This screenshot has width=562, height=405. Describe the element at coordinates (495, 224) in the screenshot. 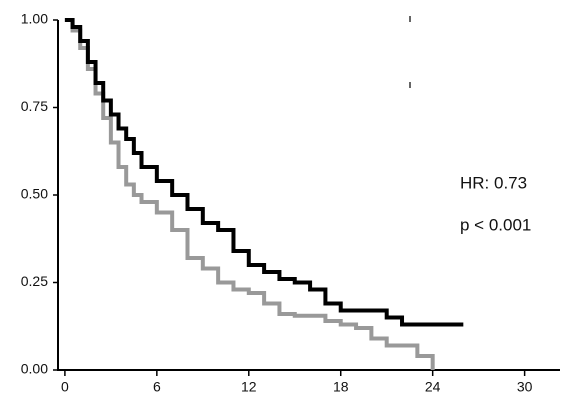

I see `annotation: p < 0.001` at that location.